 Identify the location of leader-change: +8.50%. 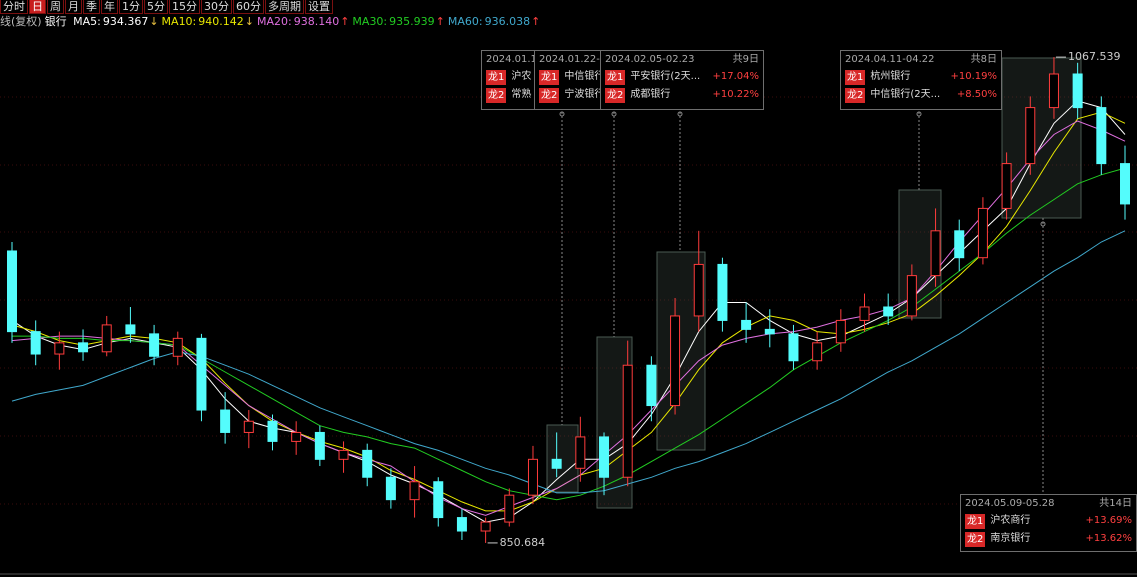
(976, 94).